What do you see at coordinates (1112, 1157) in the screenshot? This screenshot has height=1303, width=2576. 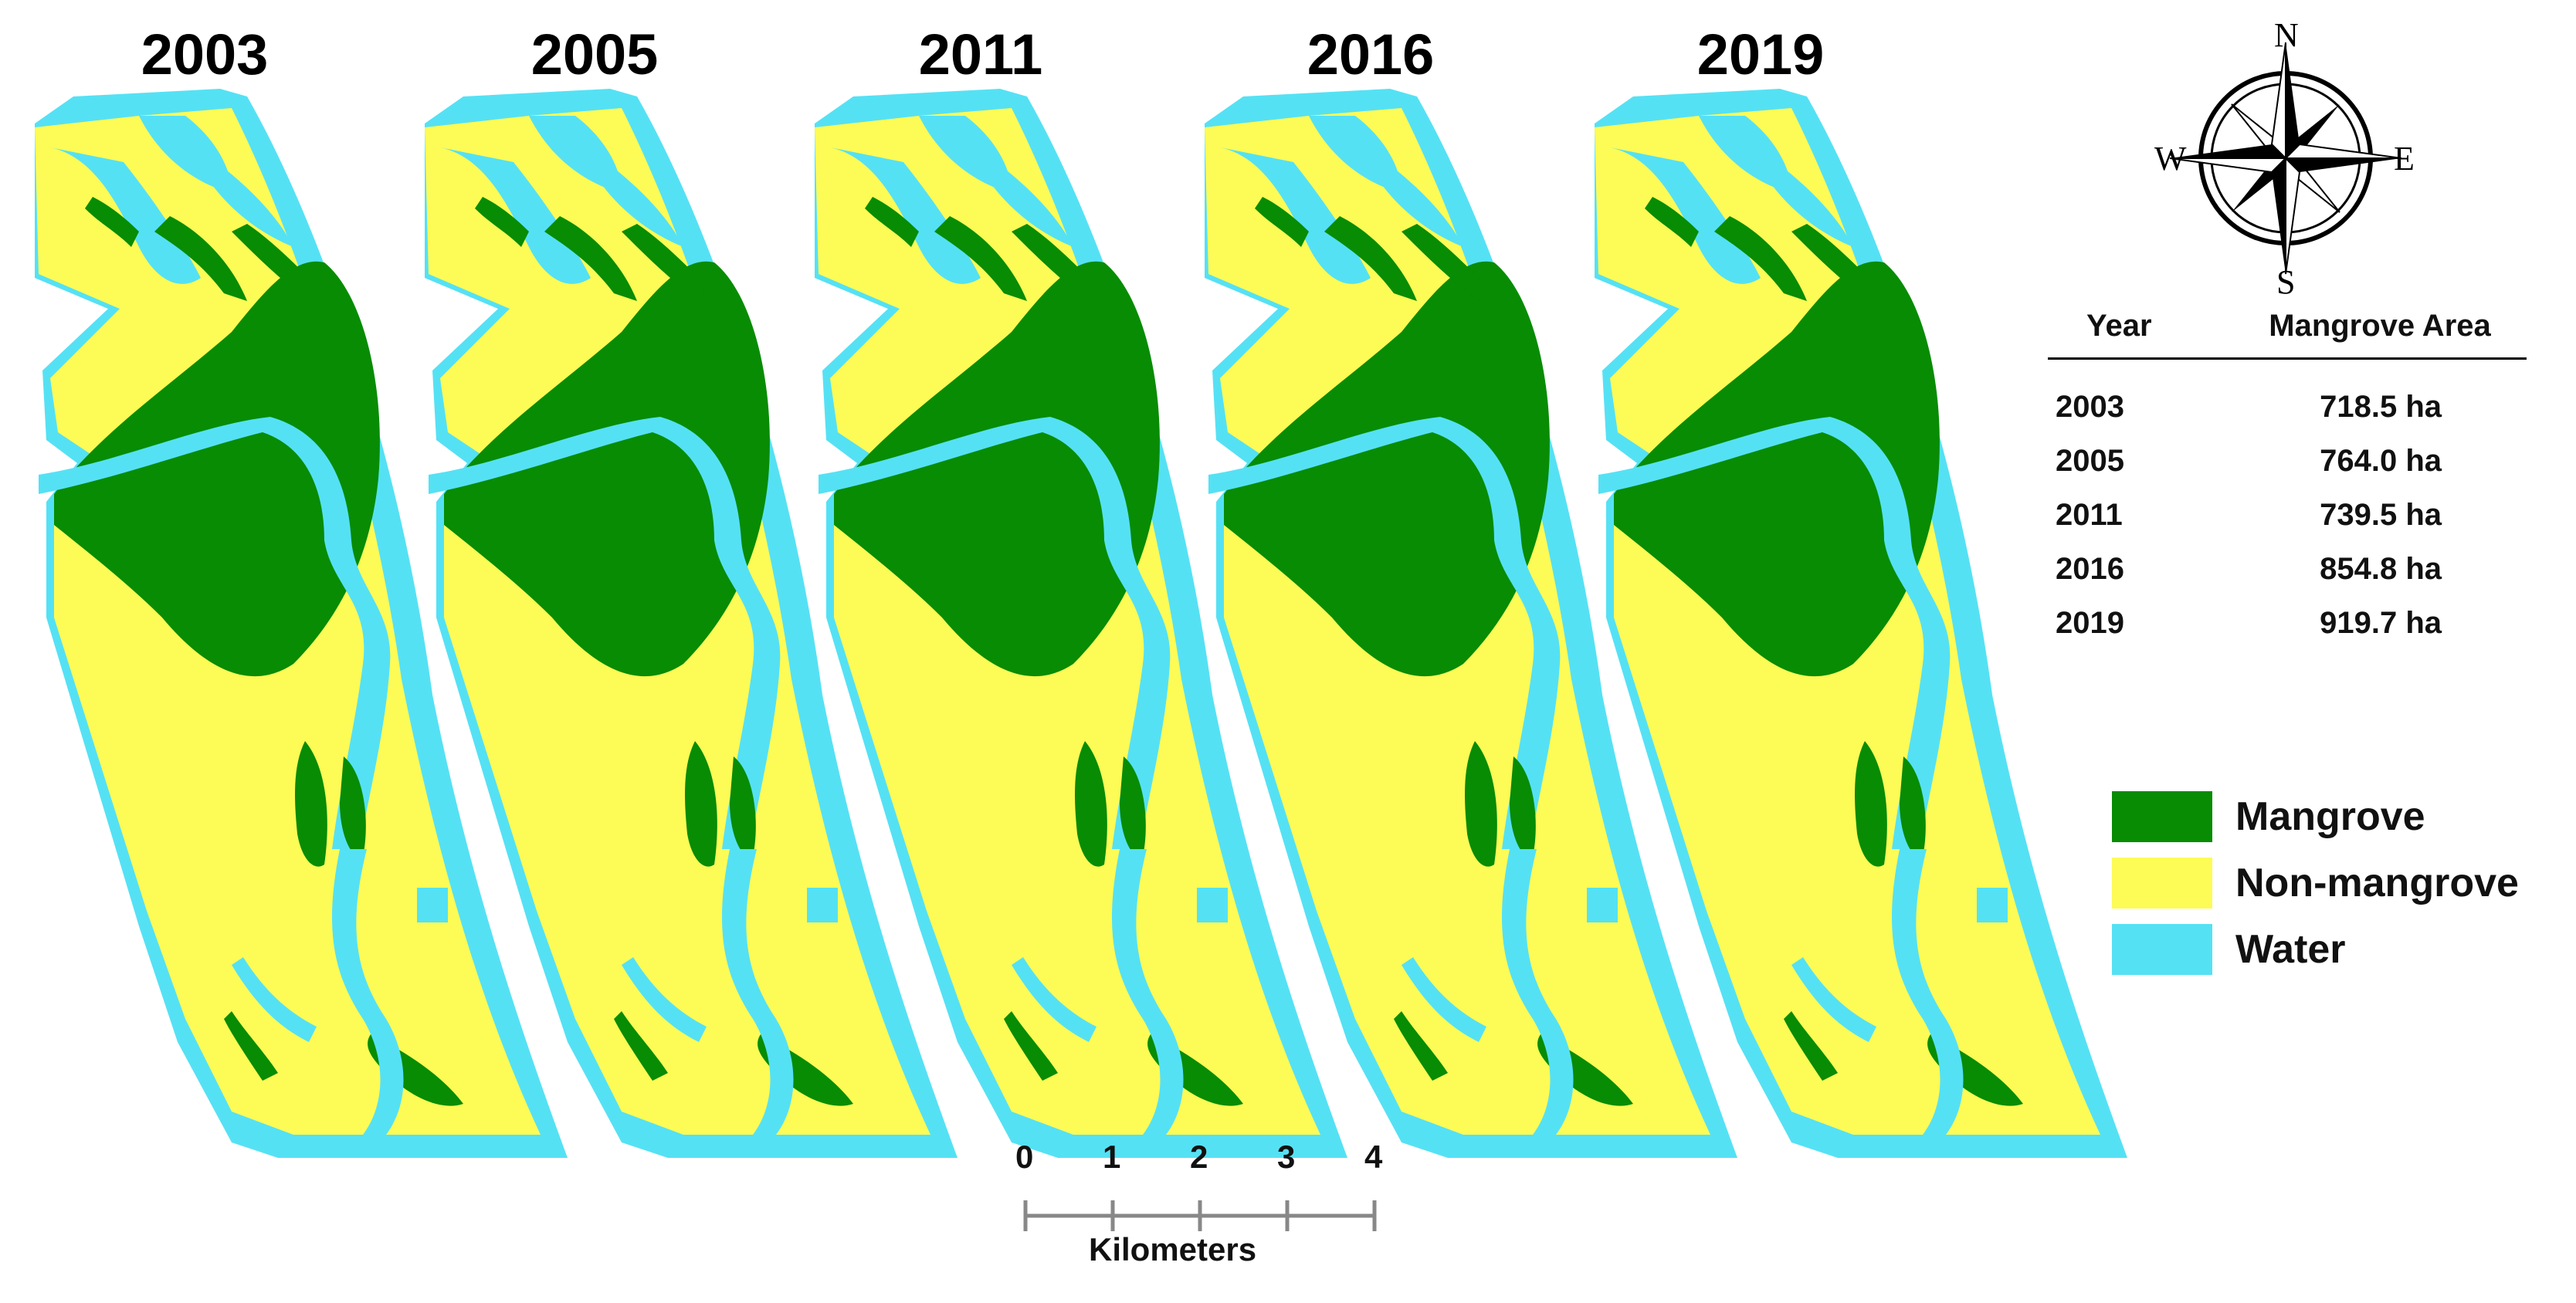 I see `scale-tick-1: 1` at bounding box center [1112, 1157].